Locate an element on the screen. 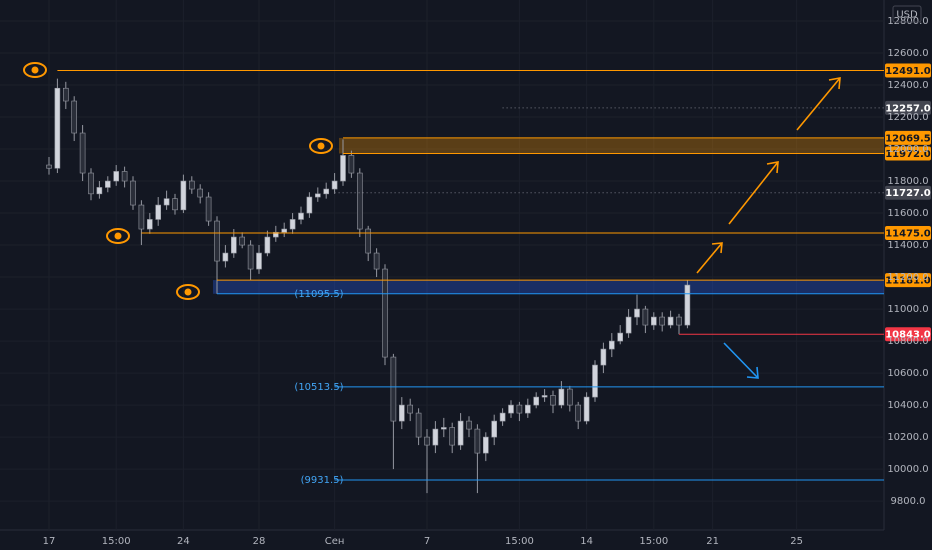  level-label: 11727.0 is located at coordinates (908, 193).